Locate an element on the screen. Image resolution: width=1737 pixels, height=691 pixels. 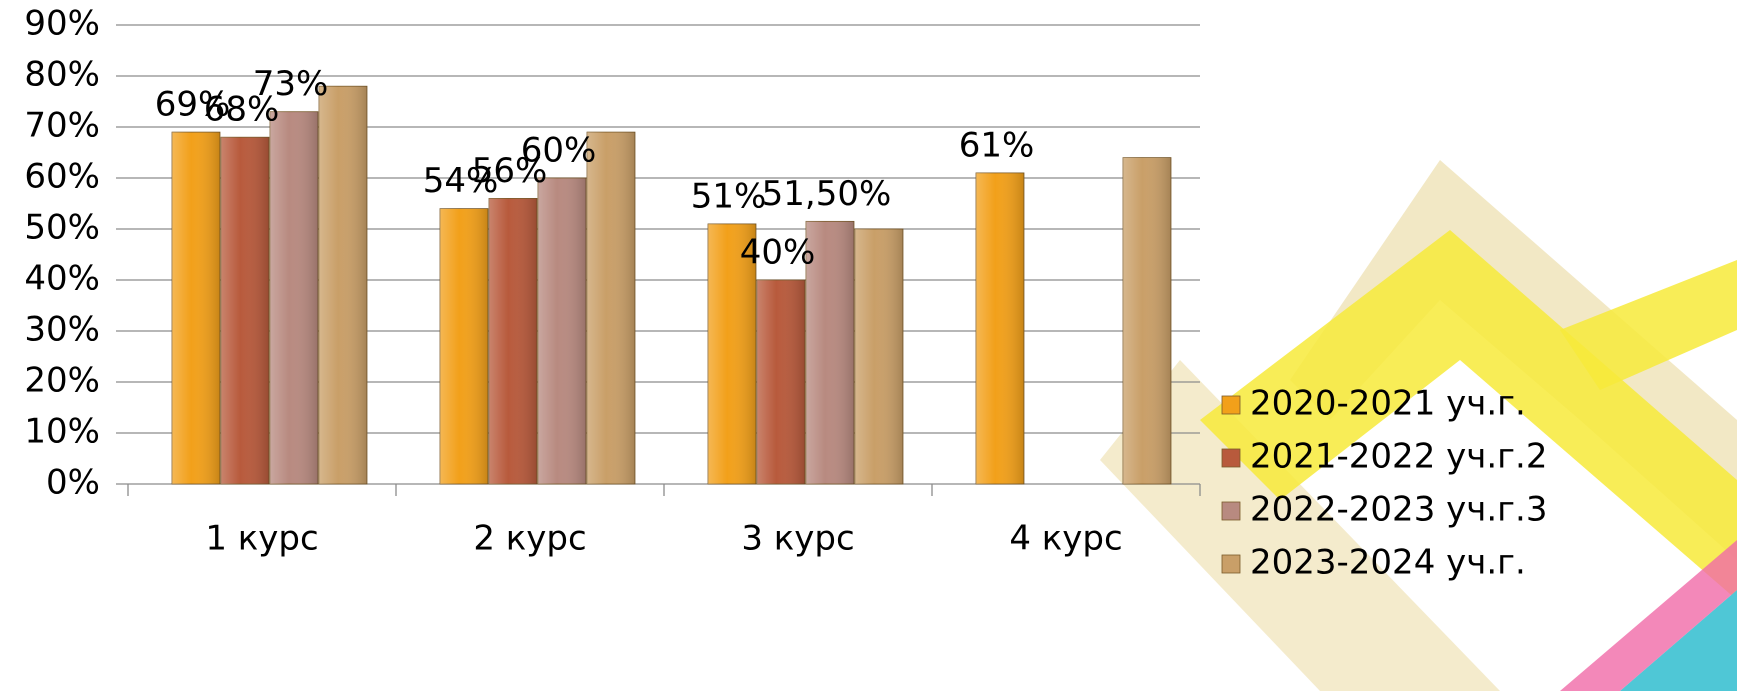
data-label: 51,50% is located at coordinates (827, 194).